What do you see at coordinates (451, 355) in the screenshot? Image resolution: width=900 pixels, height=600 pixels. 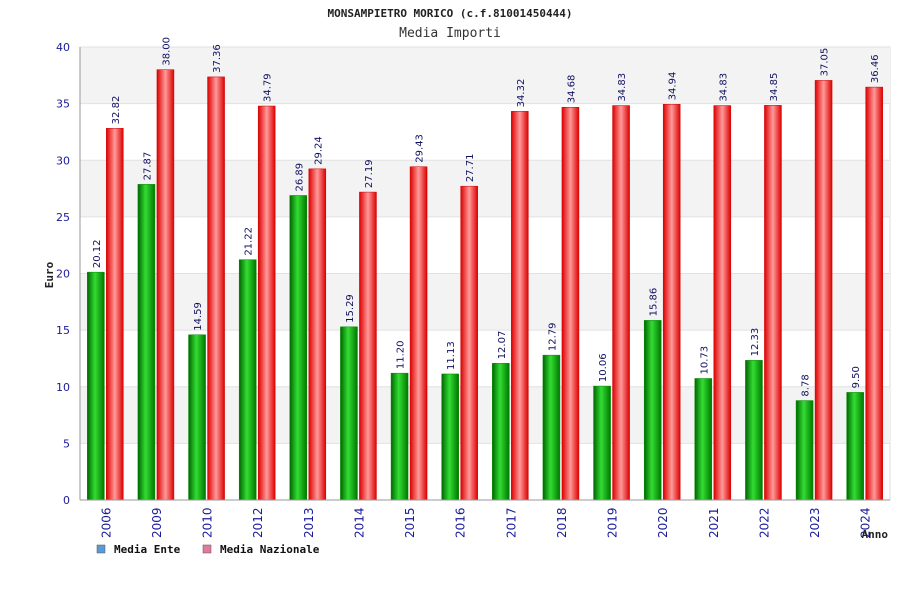 I see `value-label-media-ente: 11.13` at bounding box center [451, 355].